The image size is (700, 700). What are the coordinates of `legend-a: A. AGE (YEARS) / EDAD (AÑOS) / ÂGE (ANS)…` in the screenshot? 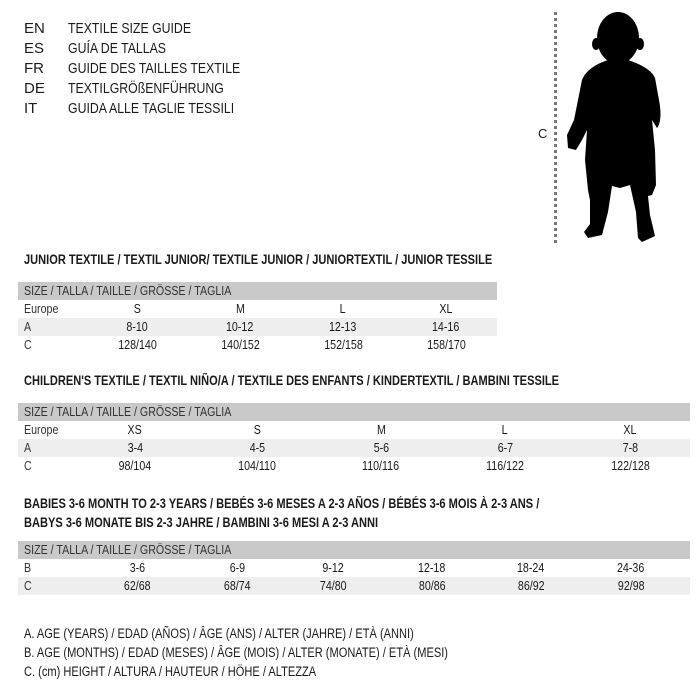 It's located at (219, 633).